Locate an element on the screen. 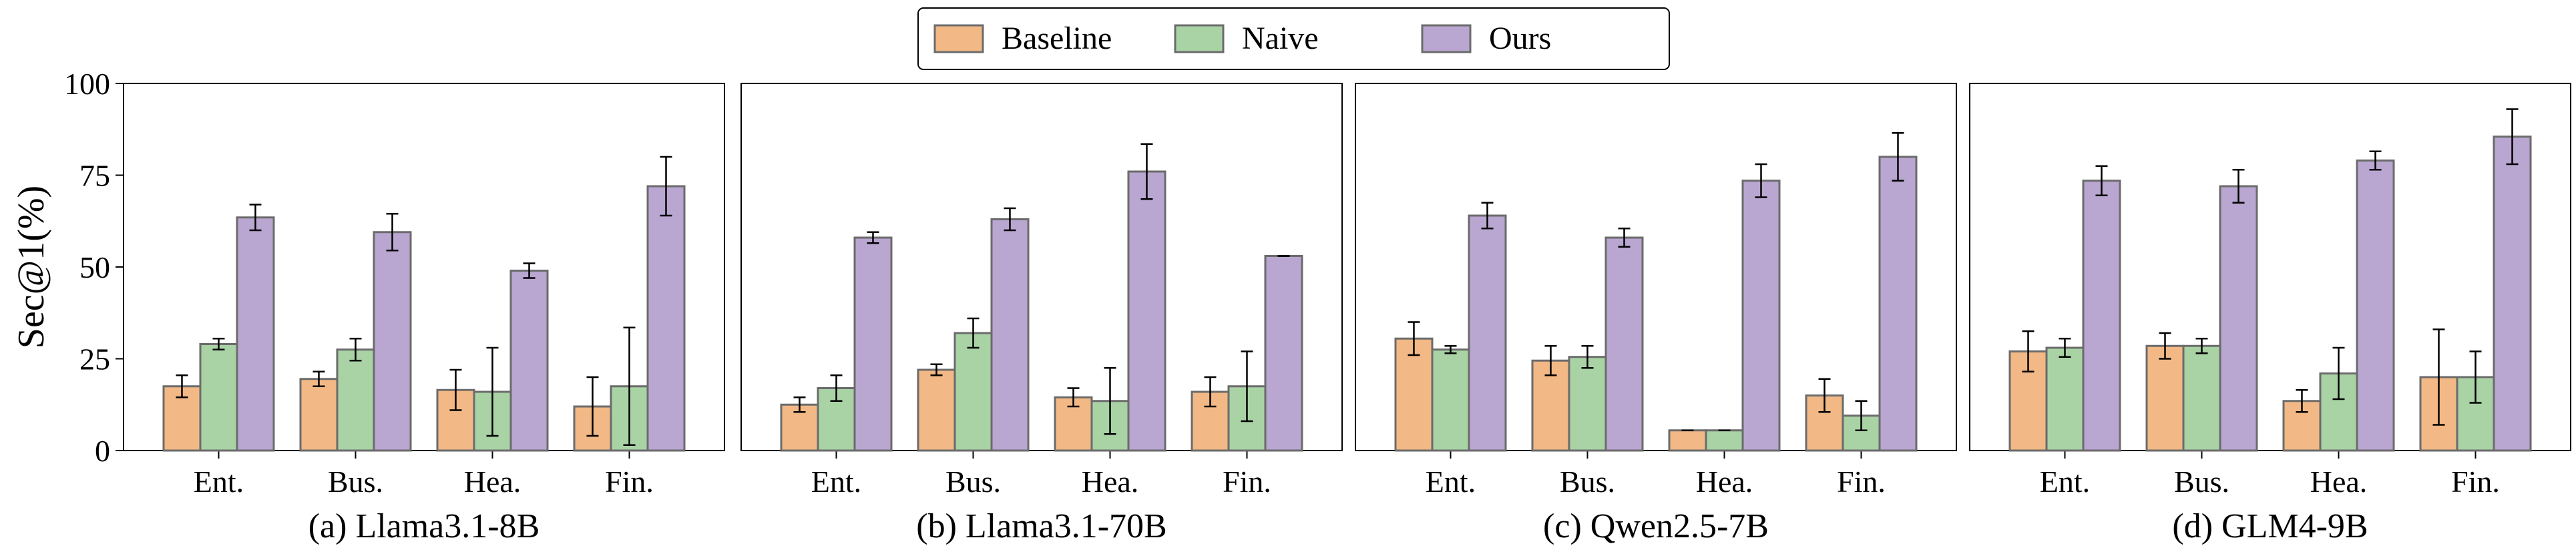  y-tick-label: 75 is located at coordinates (95, 176).